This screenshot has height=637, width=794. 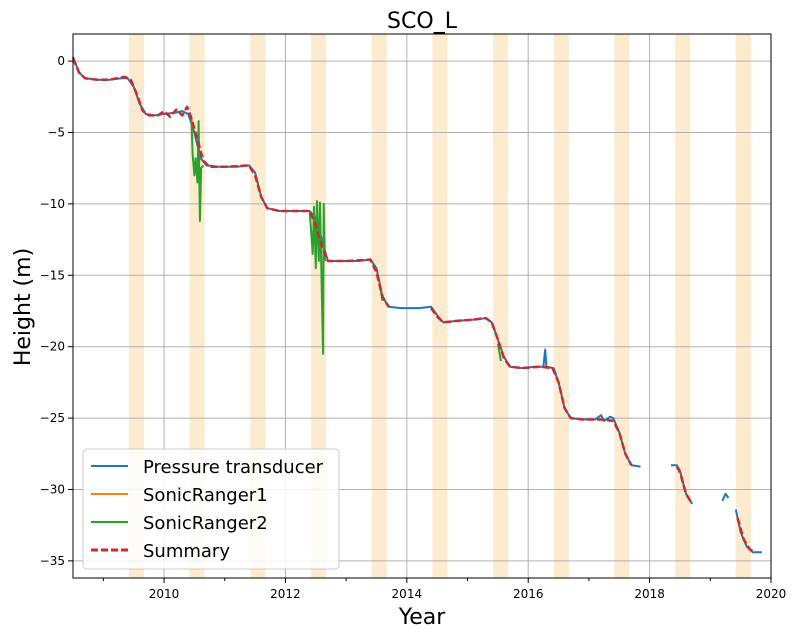 I want to click on legend-label-1: SonicRanger1, so click(x=205, y=495).